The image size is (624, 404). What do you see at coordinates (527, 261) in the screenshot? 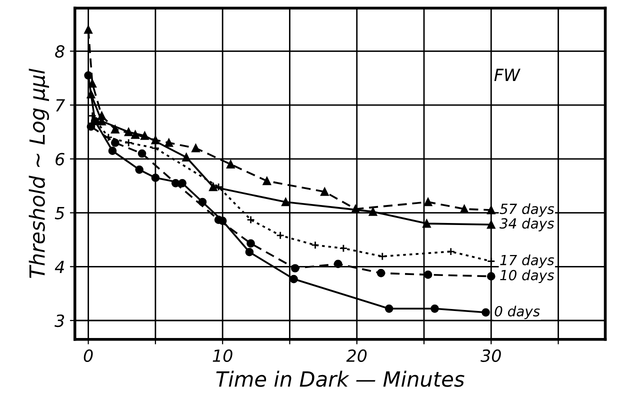
I see `series-label: 17 days` at bounding box center [527, 261].